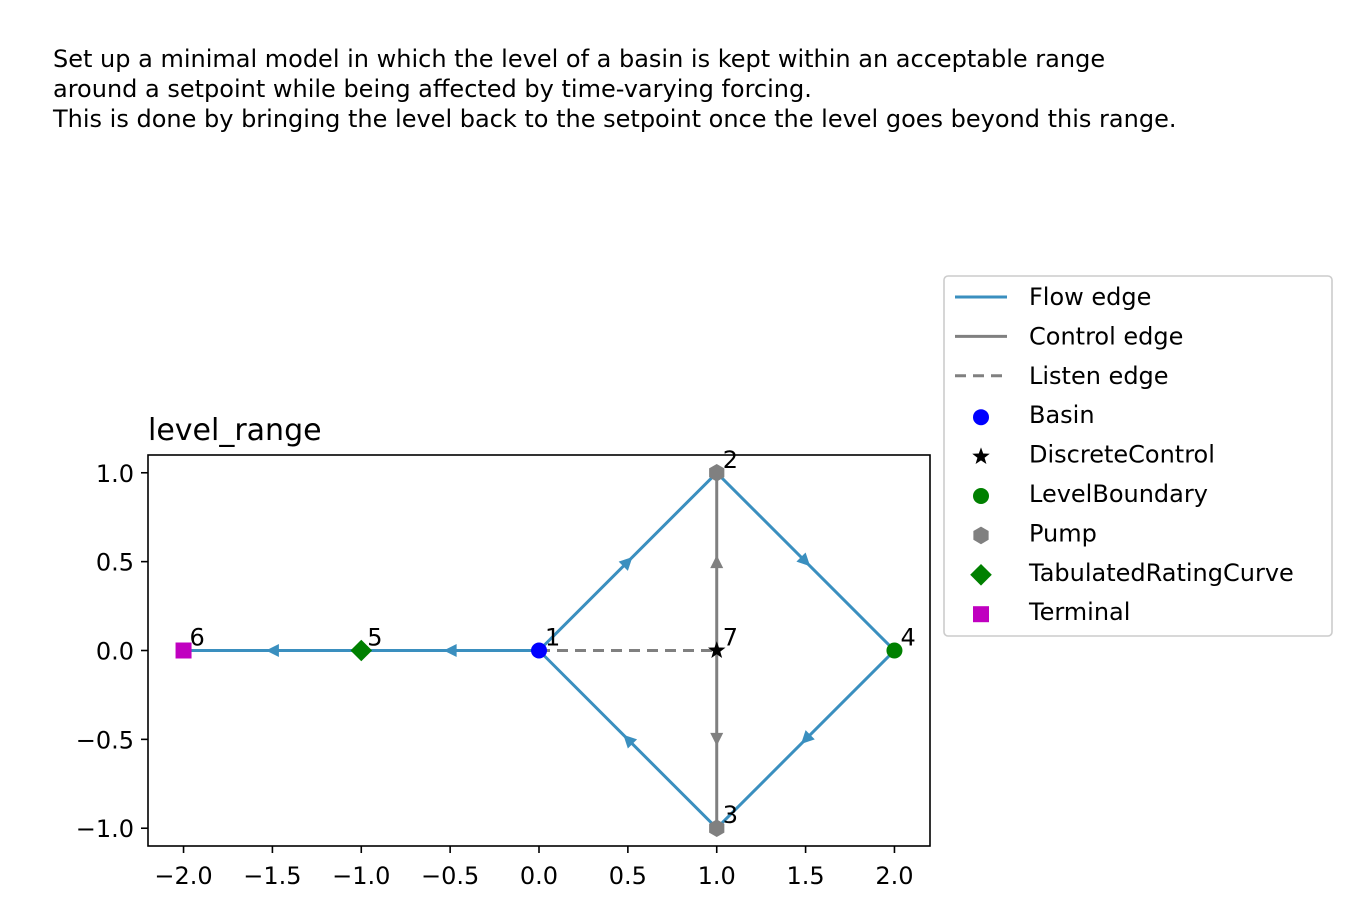  What do you see at coordinates (1090, 297) in the screenshot?
I see `legend-entry-label: Flow edge` at bounding box center [1090, 297].